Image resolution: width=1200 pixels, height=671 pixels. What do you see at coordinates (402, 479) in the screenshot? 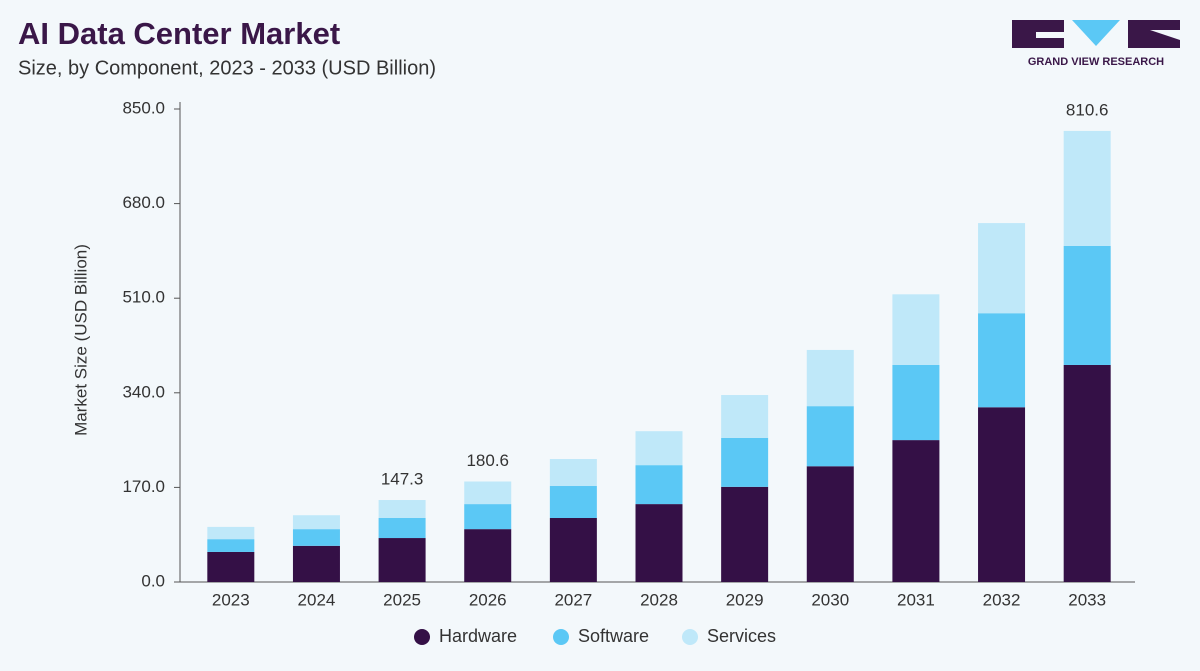
I see `total-label: 147.3` at bounding box center [402, 479].